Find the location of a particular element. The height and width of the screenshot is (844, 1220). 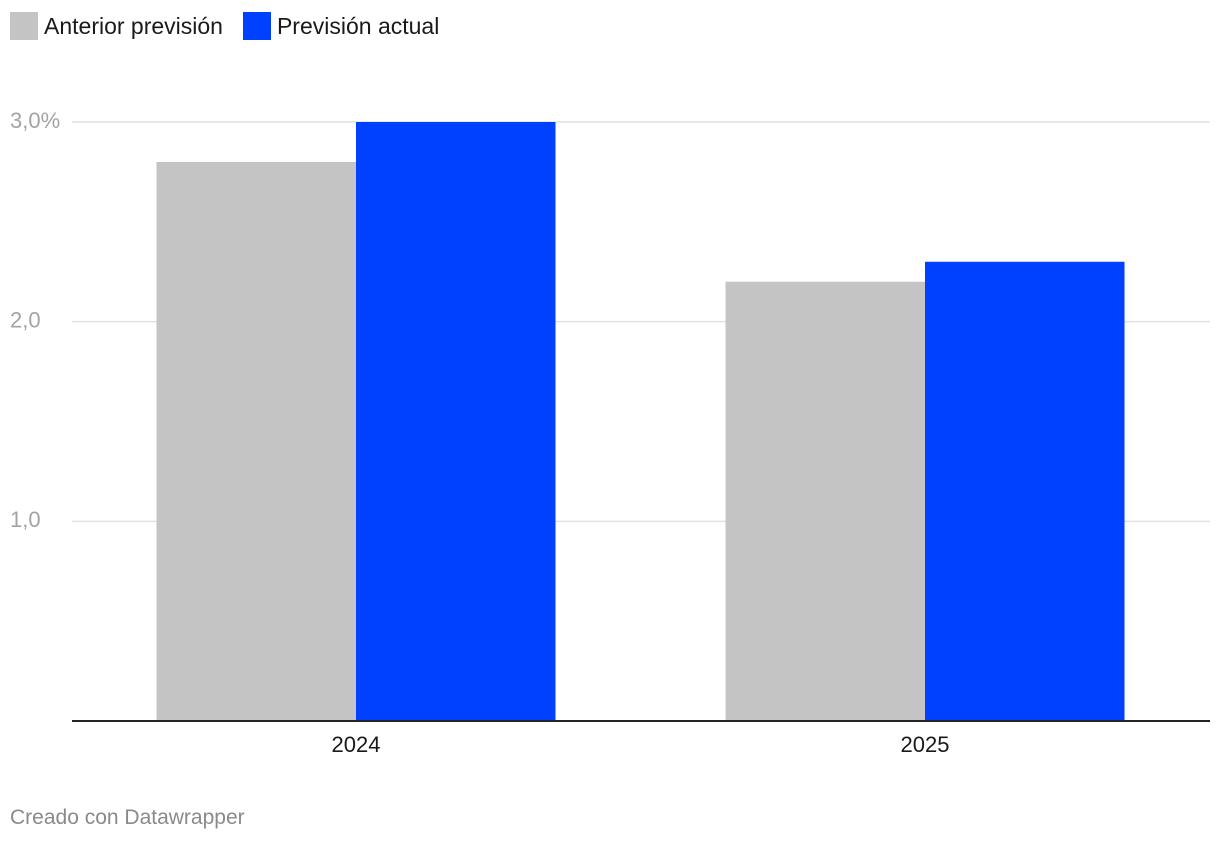

chart-legend: Anterior previsión Previsión actual is located at coordinates (224, 26).